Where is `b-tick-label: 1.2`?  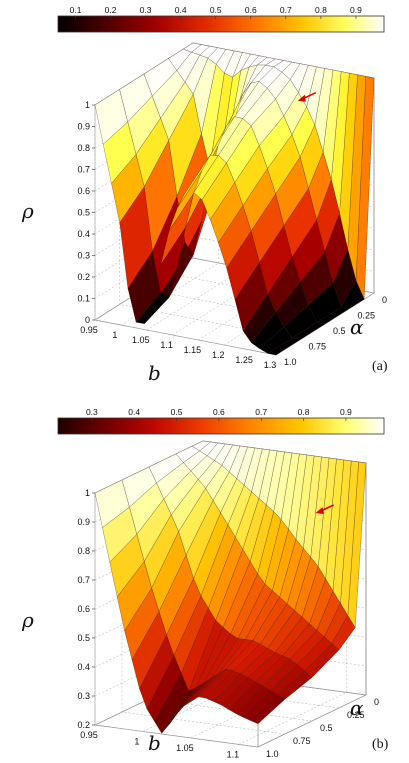
b-tick-label: 1.2 is located at coordinates (218, 355).